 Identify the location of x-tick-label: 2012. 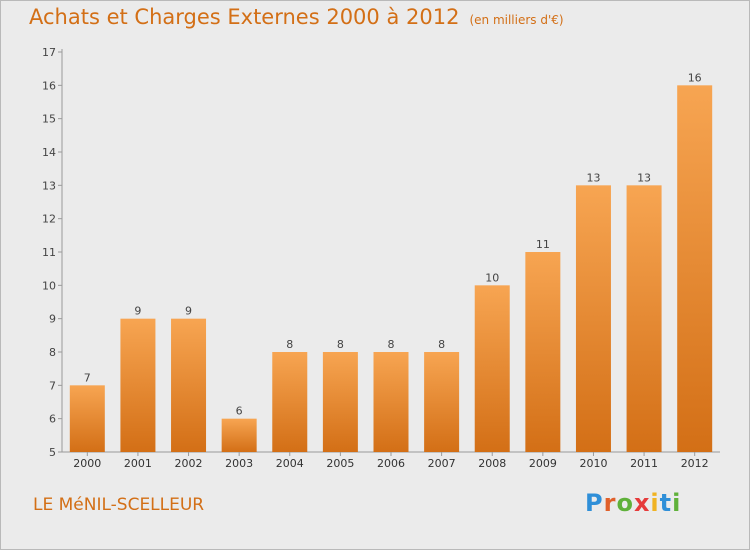
(695, 463).